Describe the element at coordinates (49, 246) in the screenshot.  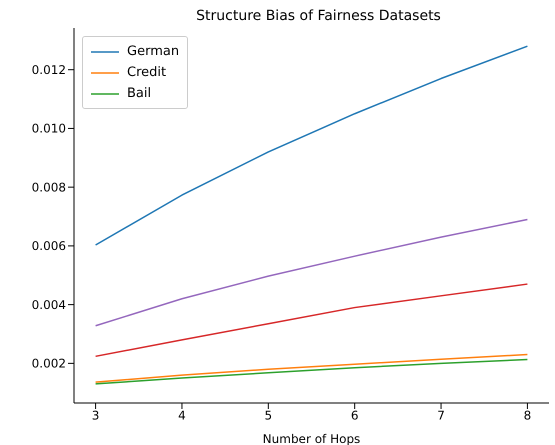
I see `y-tick-label: 0.006` at that location.